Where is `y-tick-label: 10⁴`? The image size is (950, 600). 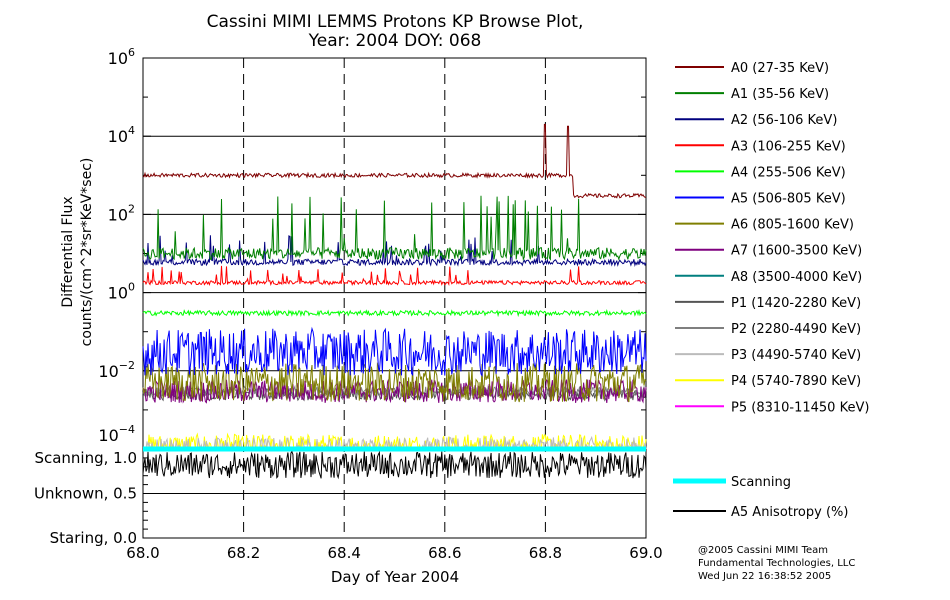 y-tick-label: 10⁴ is located at coordinates (121, 135).